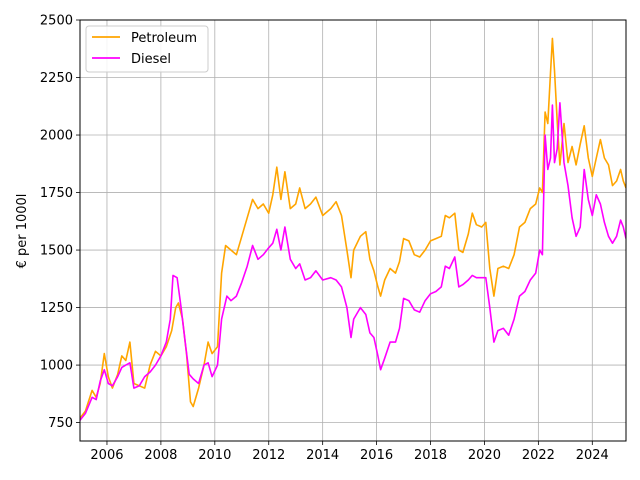 The height and width of the screenshot is (480, 640). I want to click on x-tick-label: 2020, so click(484, 455).